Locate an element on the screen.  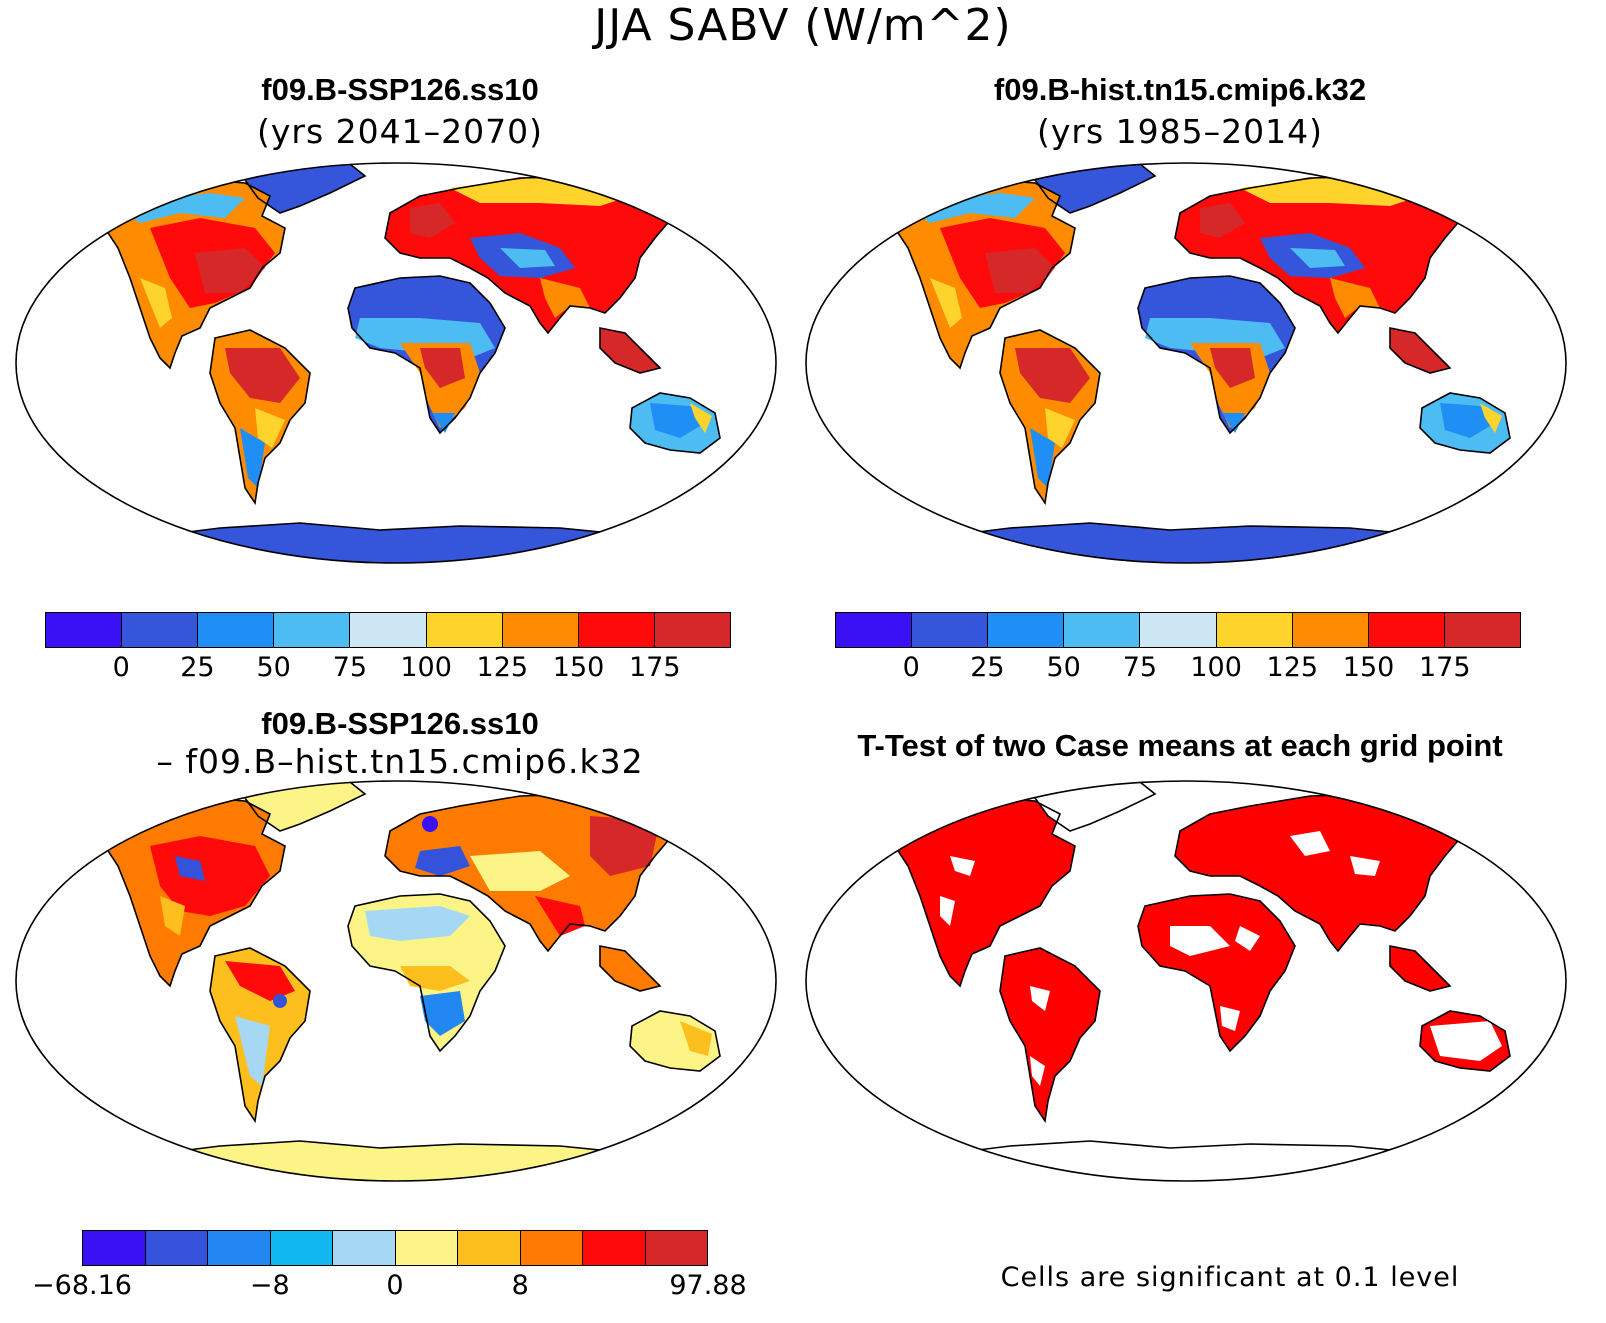
colorbar-tick-label: 97.88 is located at coordinates (708, 1285).